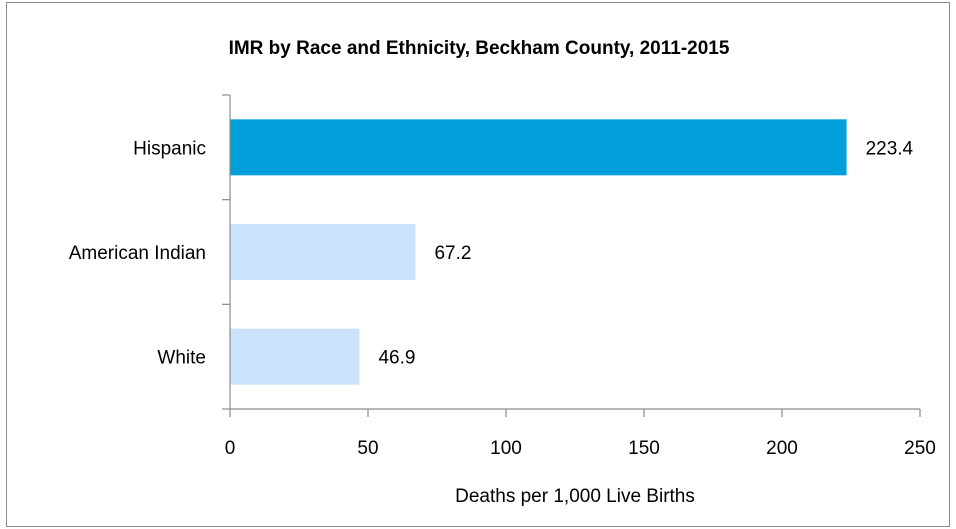 Image resolution: width=956 pixels, height=529 pixels. Describe the element at coordinates (890, 148) in the screenshot. I see `value-label-hispanic: 223.4` at that location.